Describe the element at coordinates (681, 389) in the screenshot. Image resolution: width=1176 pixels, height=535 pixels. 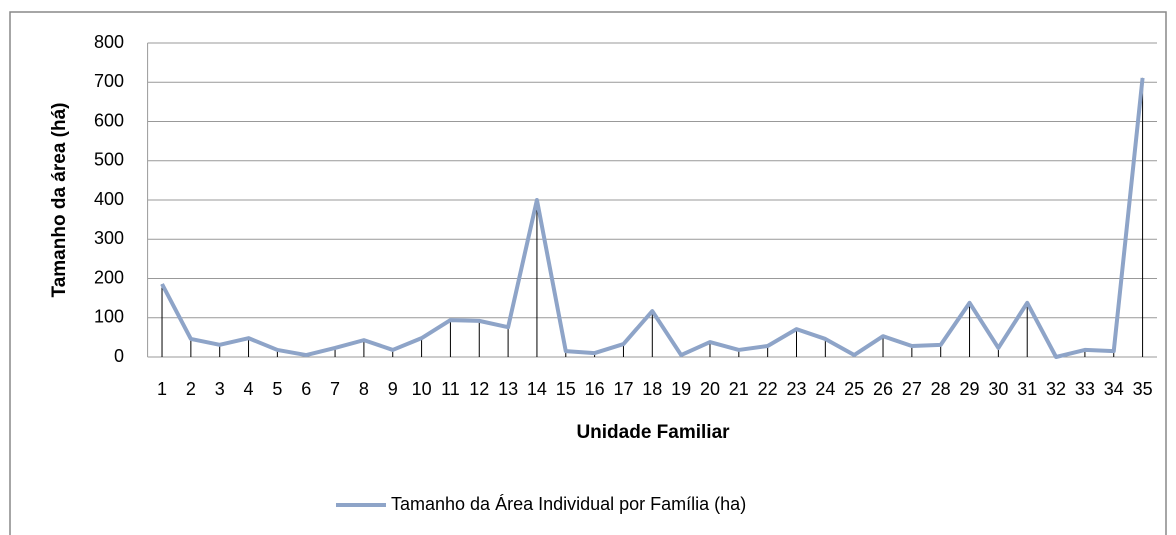
I see `x-tick-label: 19` at that location.